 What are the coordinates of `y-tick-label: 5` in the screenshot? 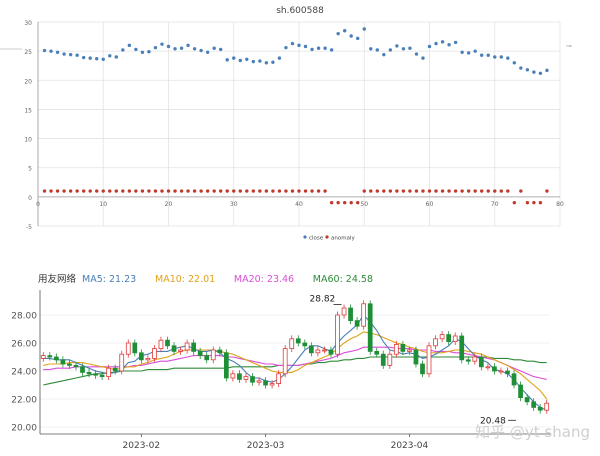 It's located at (30, 169).